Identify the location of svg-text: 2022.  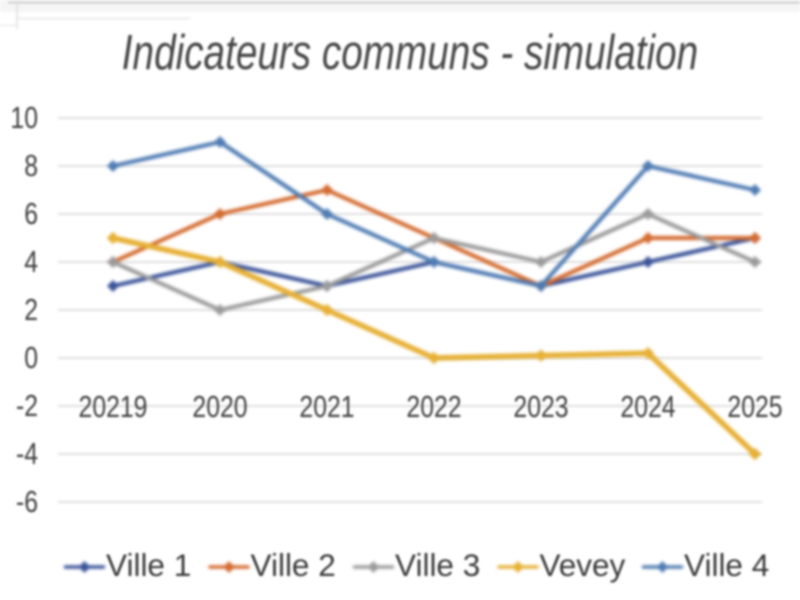
(433, 406).